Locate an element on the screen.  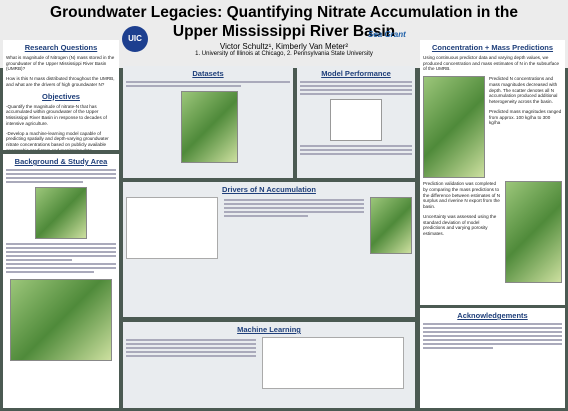
logo-left: UIC is located at coordinates (135, 39).